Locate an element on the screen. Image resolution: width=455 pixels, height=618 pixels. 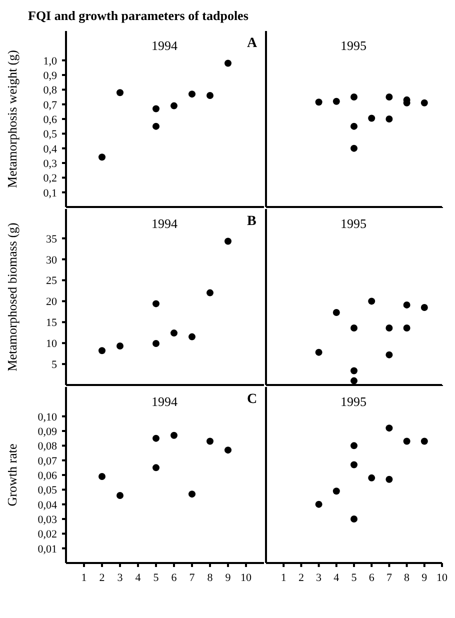
y-tick-label: 0,1 is located at coordinates (50, 193).